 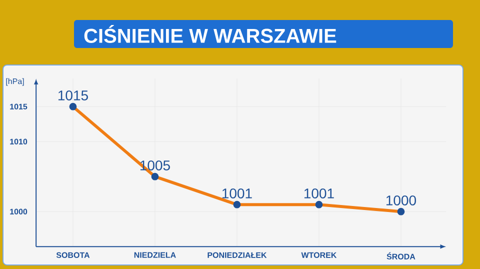 I want to click on y-tick-label: 1015, so click(x=19, y=107).